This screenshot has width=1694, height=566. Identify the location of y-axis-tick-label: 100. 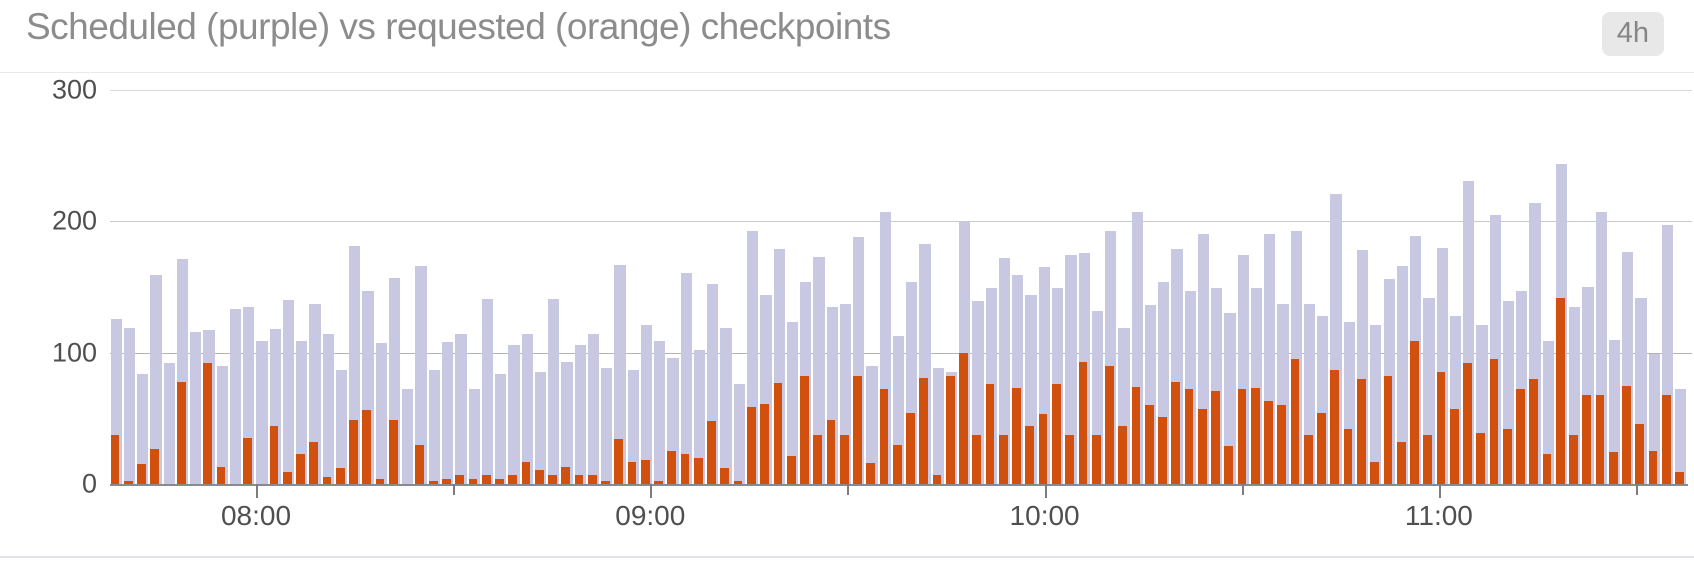
(74, 352).